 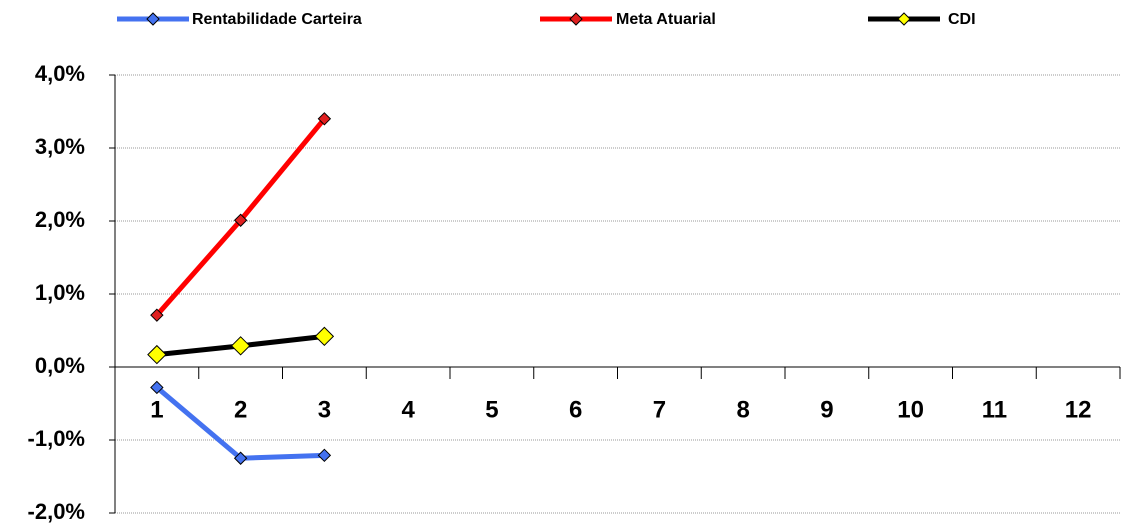 What do you see at coordinates (659, 409) in the screenshot?
I see `x-tick-label: 7` at bounding box center [659, 409].